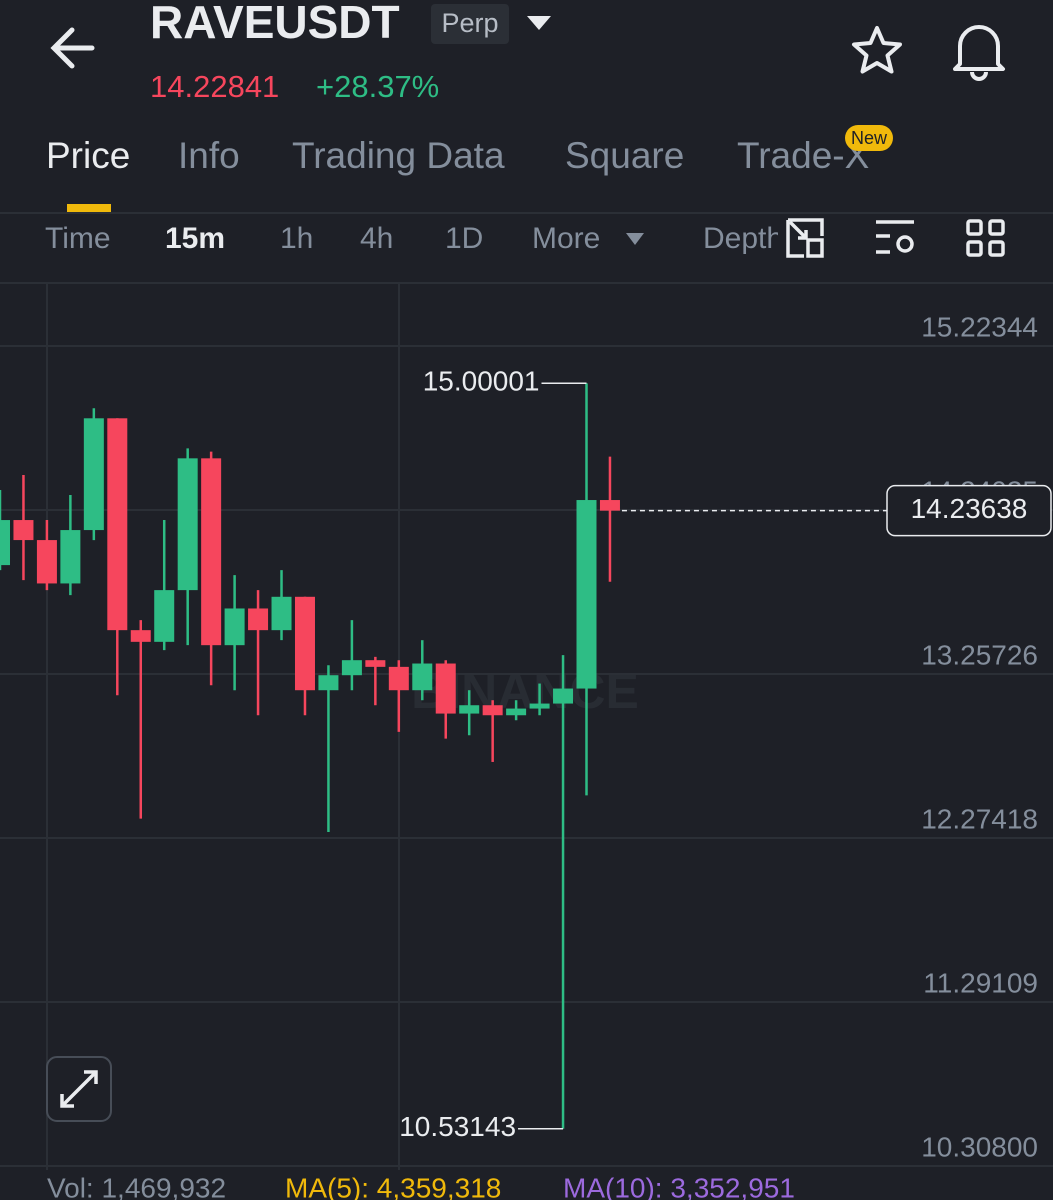 Image resolution: width=1053 pixels, height=1200 pixels. I want to click on interval: More, so click(566, 238).